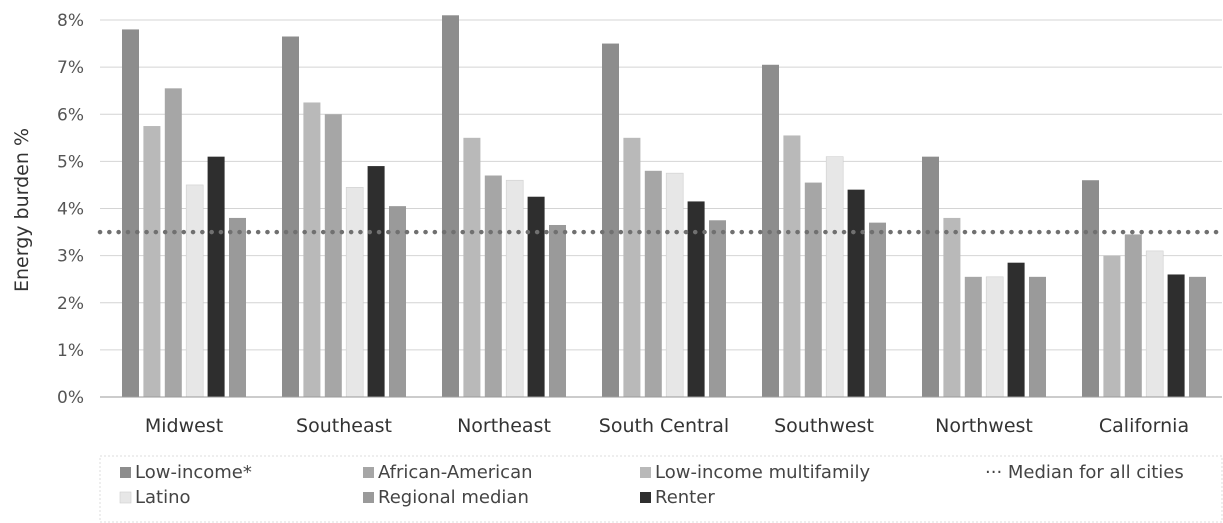 The width and height of the screenshot is (1223, 523). What do you see at coordinates (856, 293) in the screenshot?
I see `bar-renter-southwest` at bounding box center [856, 293].